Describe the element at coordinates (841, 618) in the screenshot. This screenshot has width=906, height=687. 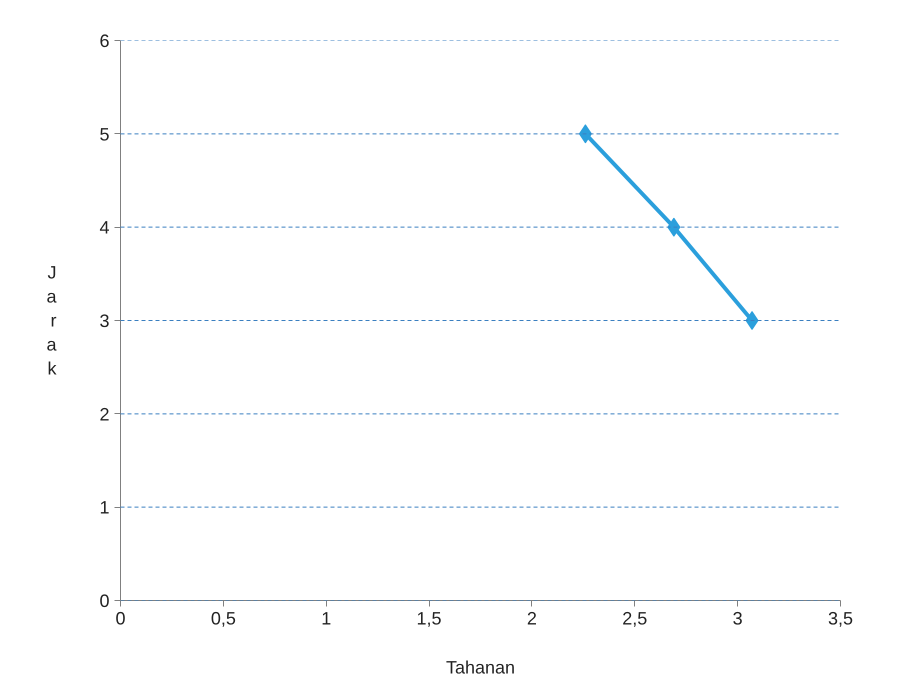
I see `x-tick-label: 3,5` at that location.